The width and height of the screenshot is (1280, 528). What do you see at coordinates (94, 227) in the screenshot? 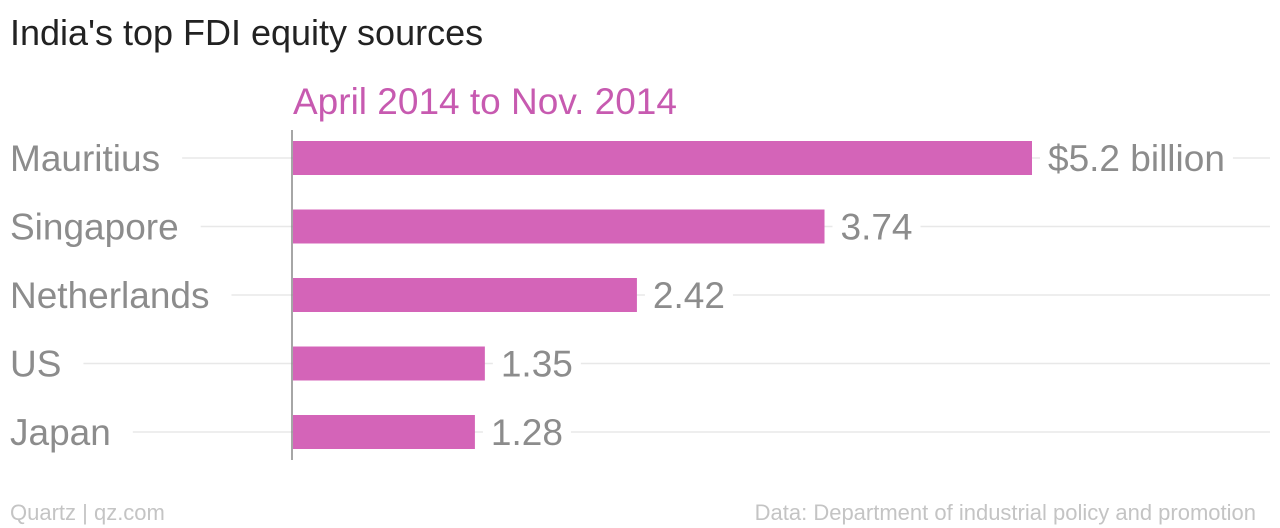
I see `category-label-singapore: Singapore` at bounding box center [94, 227].